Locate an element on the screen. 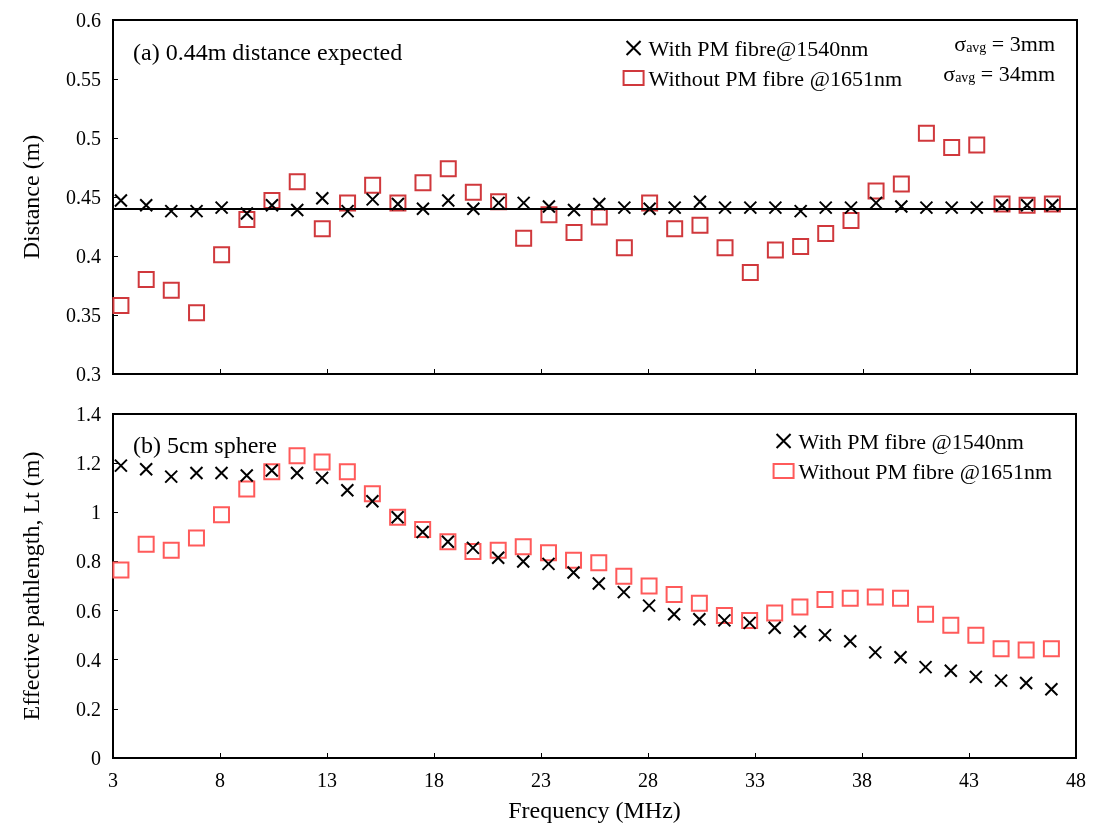 The width and height of the screenshot is (1097, 836). y-tick-label: 0 is located at coordinates (96, 758).